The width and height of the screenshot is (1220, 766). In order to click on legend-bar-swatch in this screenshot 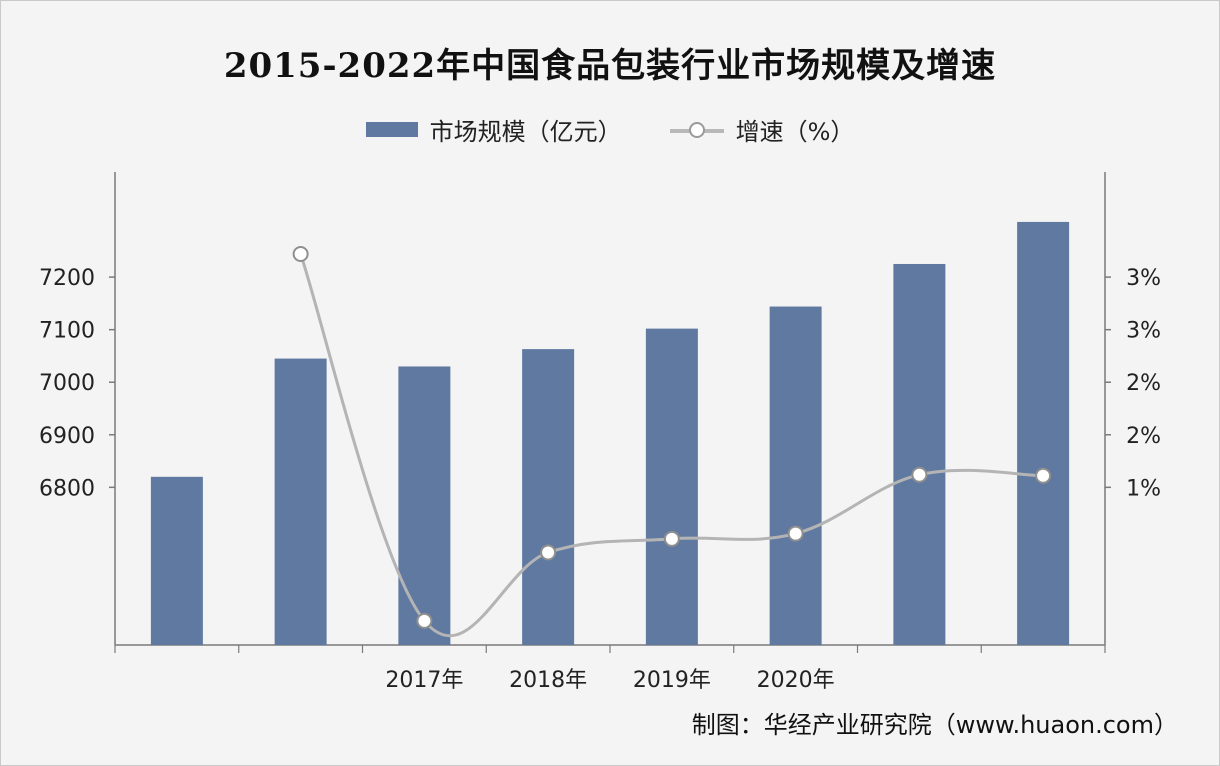, I will do `click(391, 129)`.